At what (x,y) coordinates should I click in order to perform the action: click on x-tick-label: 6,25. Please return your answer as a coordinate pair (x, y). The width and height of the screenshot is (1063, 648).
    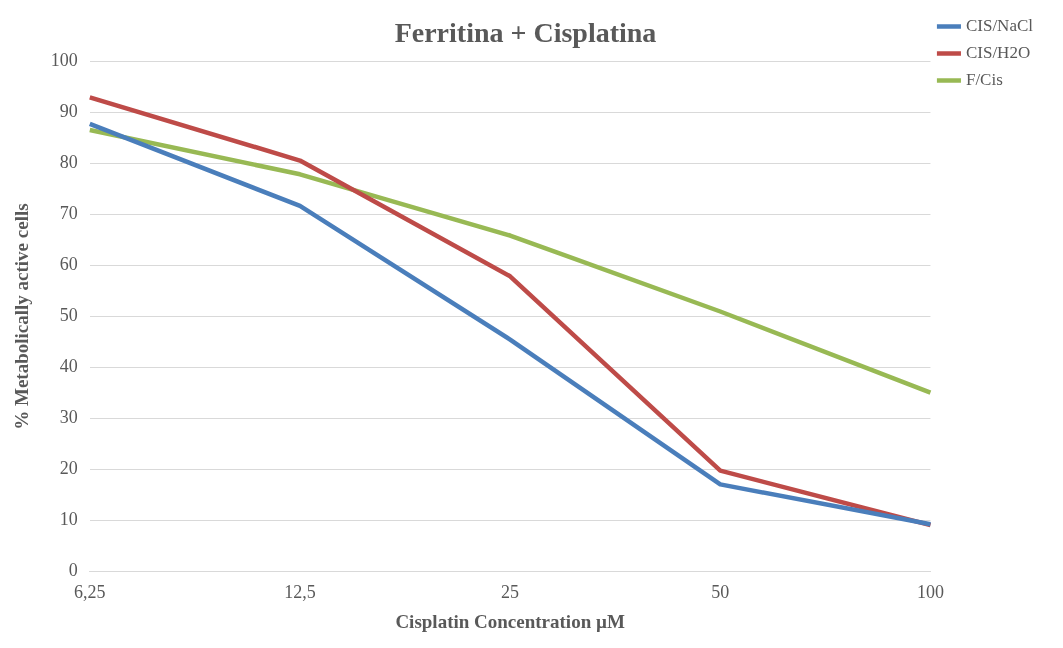
    Looking at the image, I should click on (90, 592).